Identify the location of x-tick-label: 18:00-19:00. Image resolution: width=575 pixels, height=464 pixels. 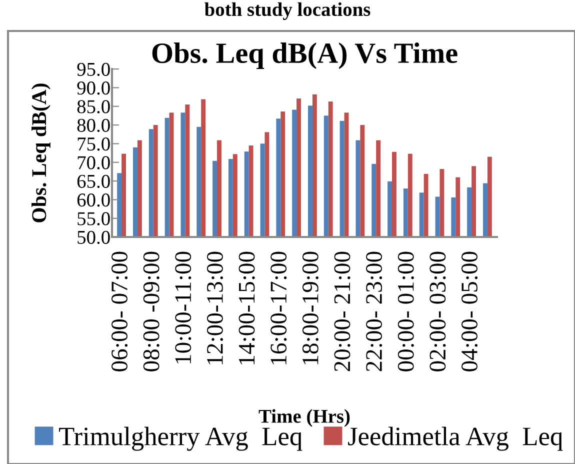
(310, 308).